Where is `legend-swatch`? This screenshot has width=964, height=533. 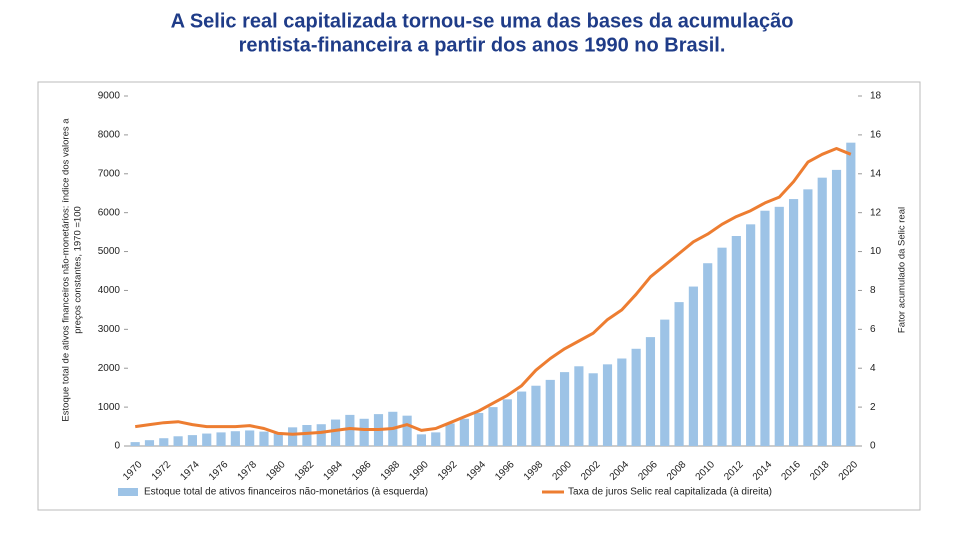
legend-swatch is located at coordinates (128, 492).